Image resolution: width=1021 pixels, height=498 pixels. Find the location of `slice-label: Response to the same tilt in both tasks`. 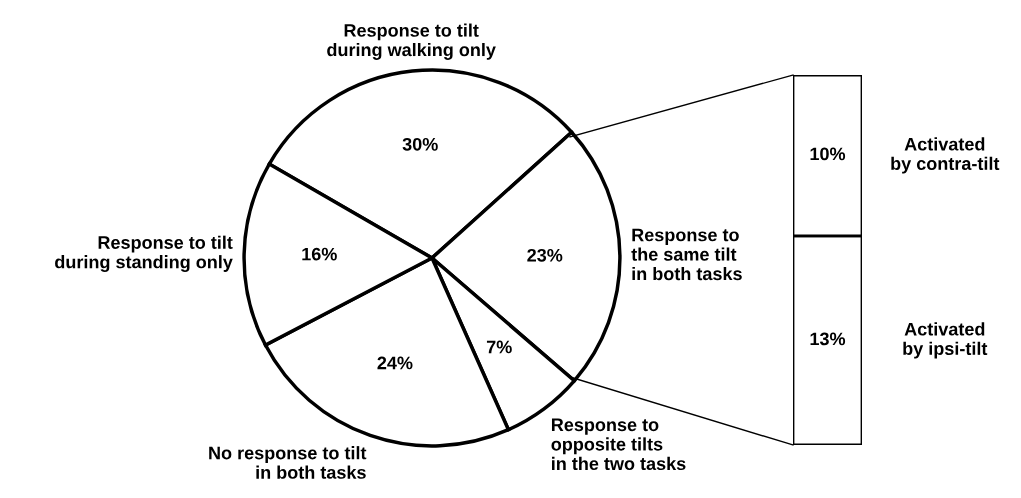

slice-label: Response to the same tilt in both tasks is located at coordinates (686, 254).